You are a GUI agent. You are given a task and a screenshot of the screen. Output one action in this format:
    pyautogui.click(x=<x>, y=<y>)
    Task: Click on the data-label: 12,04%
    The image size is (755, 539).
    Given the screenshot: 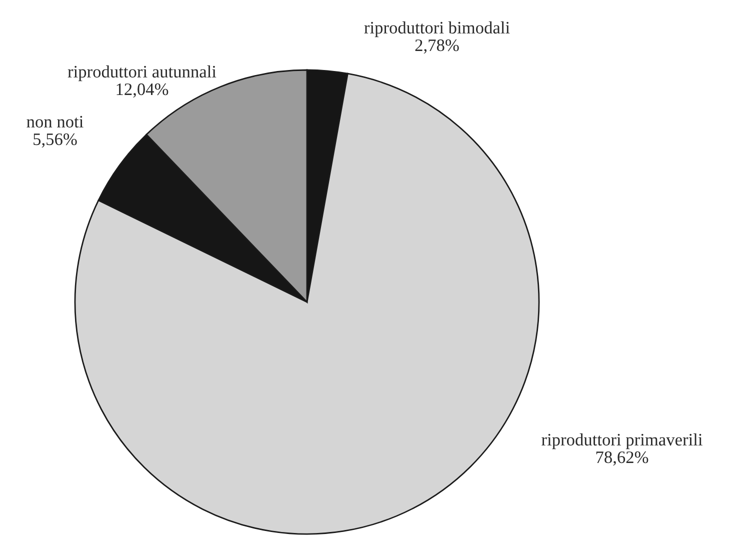 What is the action you would take?
    pyautogui.click(x=142, y=90)
    